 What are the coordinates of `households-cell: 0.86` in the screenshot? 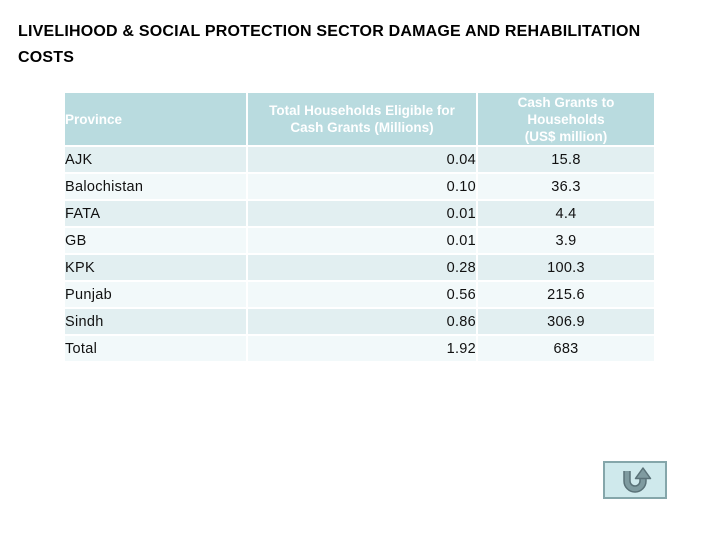 It's located at (362, 321).